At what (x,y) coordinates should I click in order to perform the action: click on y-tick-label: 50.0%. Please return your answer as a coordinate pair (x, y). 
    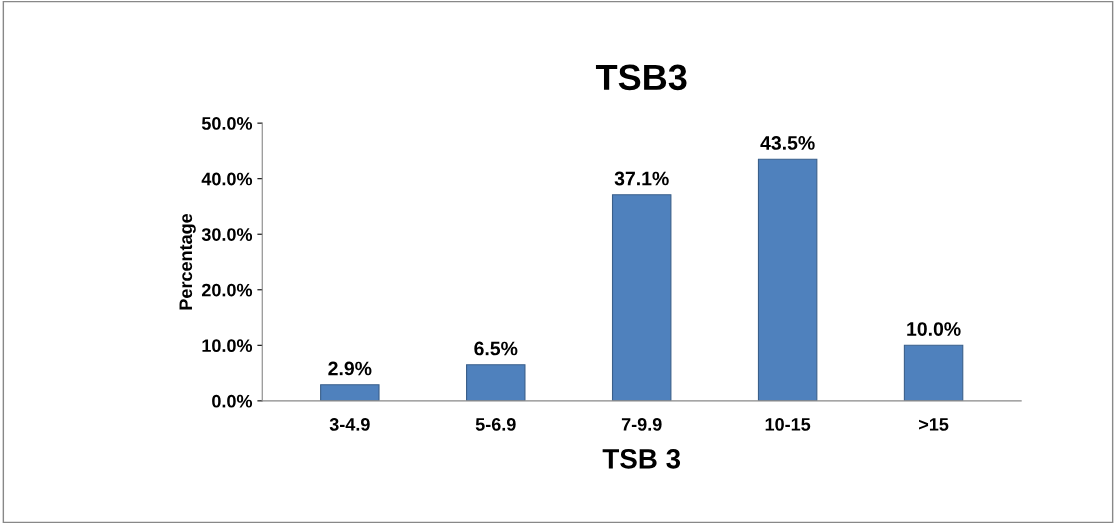
    Looking at the image, I should click on (227, 123).